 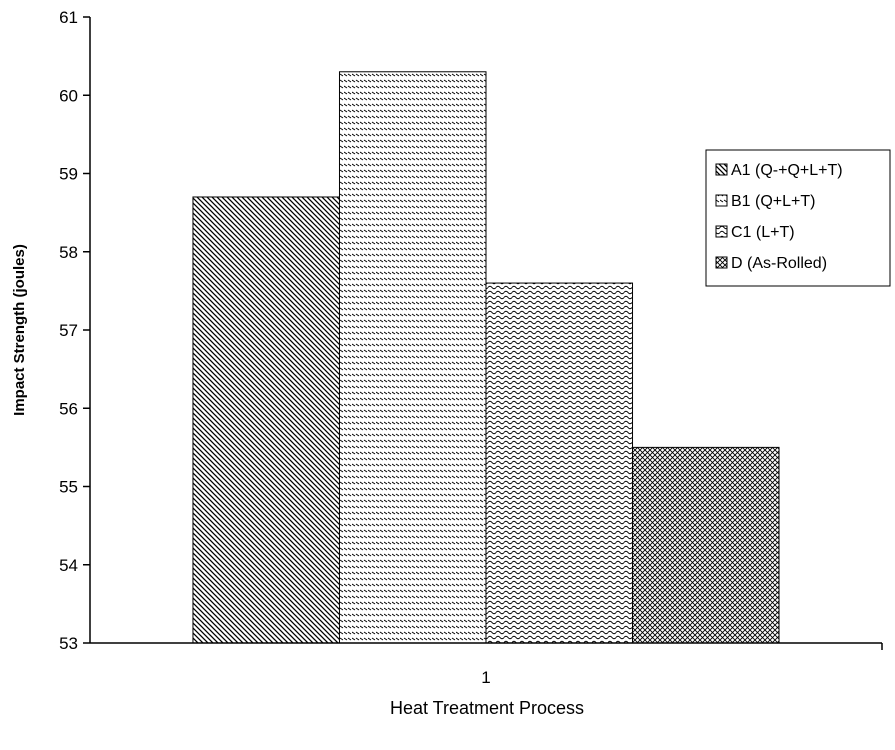 I want to click on legend-label: B1 (Q+L+T), so click(x=773, y=201).